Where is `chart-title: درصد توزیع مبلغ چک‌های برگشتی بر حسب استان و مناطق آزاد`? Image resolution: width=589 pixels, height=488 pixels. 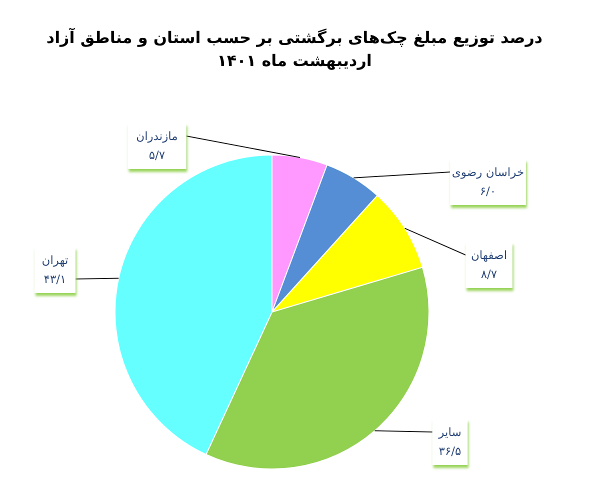
chart-title: درصد توزیع مبلغ چک‌های برگشتی بر حسب استان و مناطق آزاد is located at coordinates (294, 37).